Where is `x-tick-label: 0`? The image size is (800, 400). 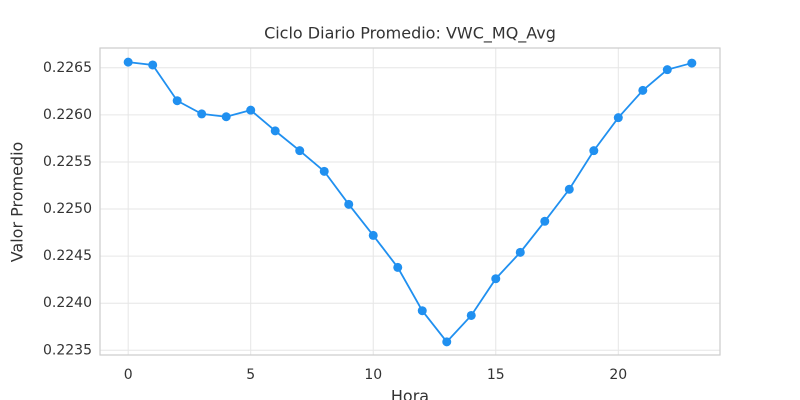 x-tick-label: 0 is located at coordinates (128, 375).